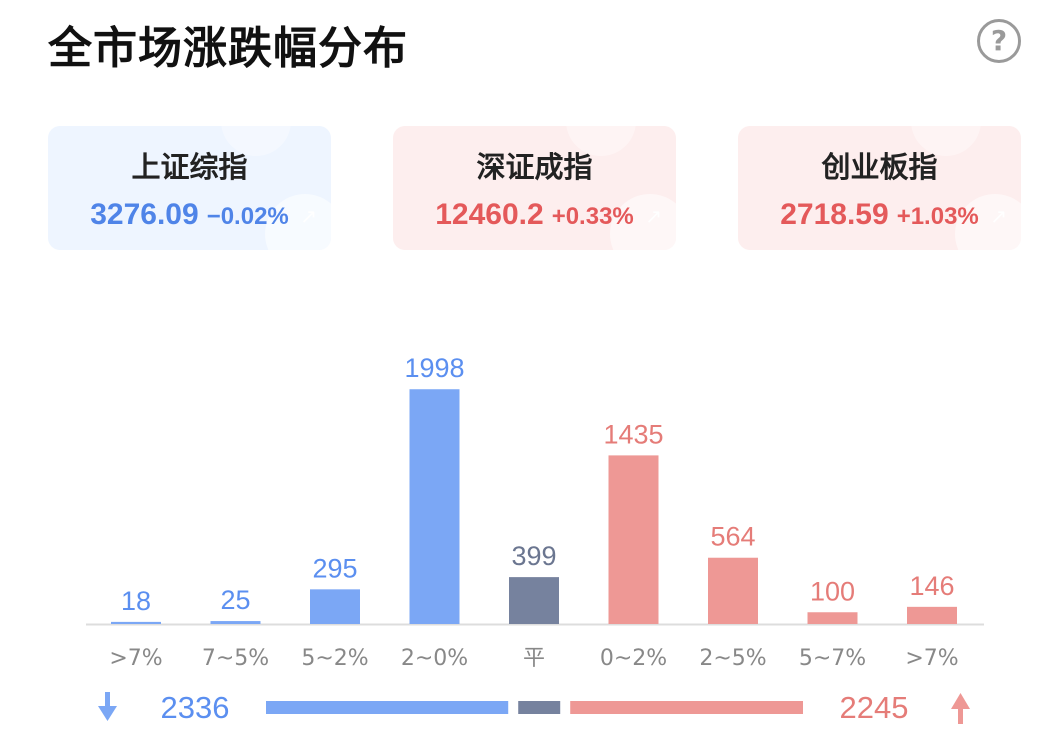 Image resolution: width=1063 pixels, height=741 pixels. What do you see at coordinates (686, 707) in the screenshot?
I see `summary-bar-up` at bounding box center [686, 707].